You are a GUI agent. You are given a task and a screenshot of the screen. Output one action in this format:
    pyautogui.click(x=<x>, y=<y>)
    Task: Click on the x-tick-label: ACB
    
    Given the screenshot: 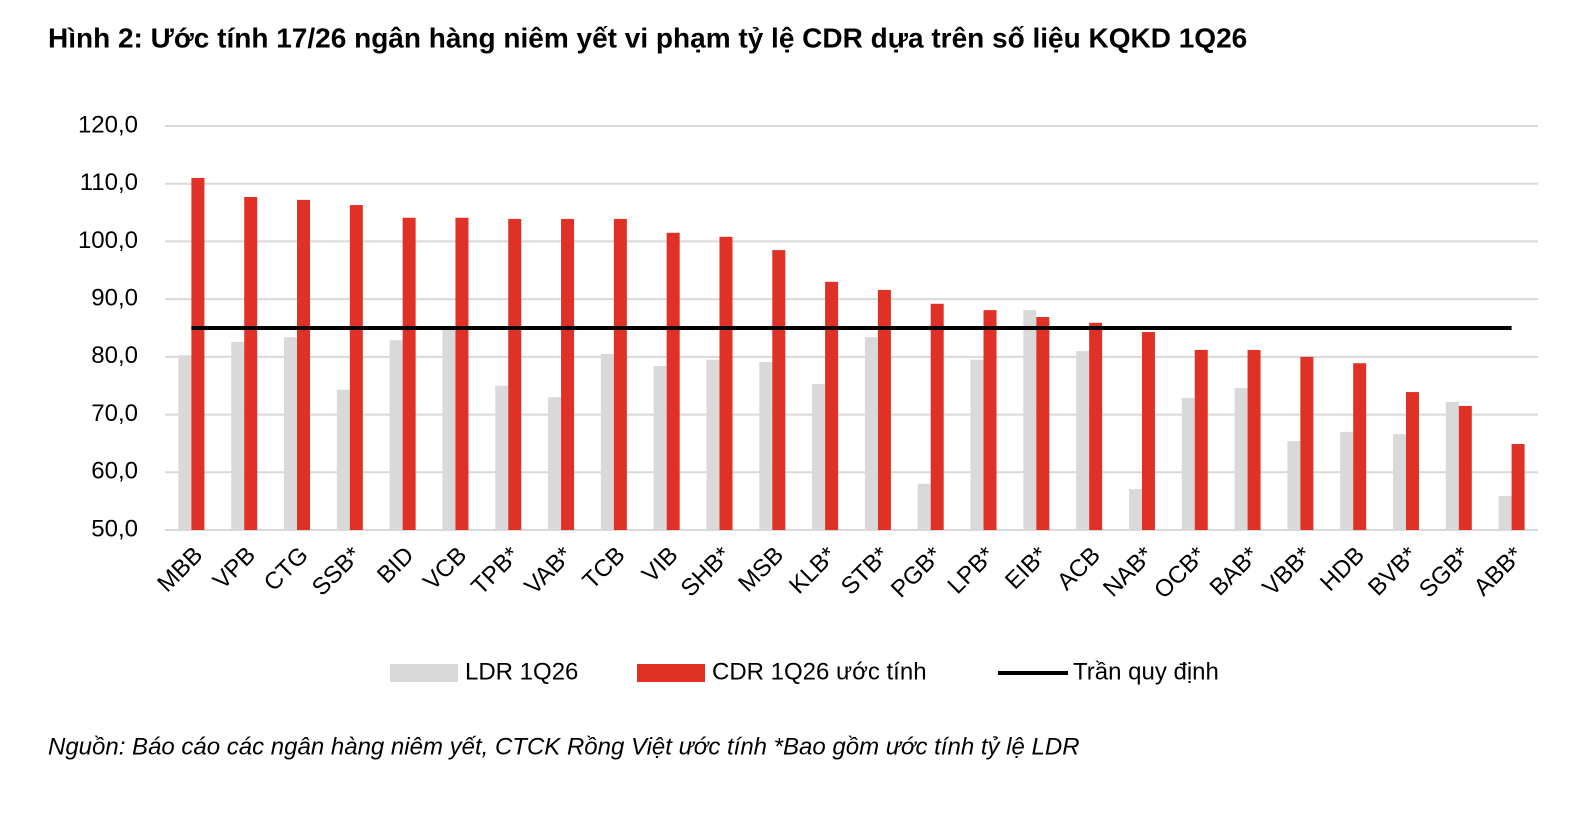 What is the action you would take?
    pyautogui.click(x=1079, y=569)
    